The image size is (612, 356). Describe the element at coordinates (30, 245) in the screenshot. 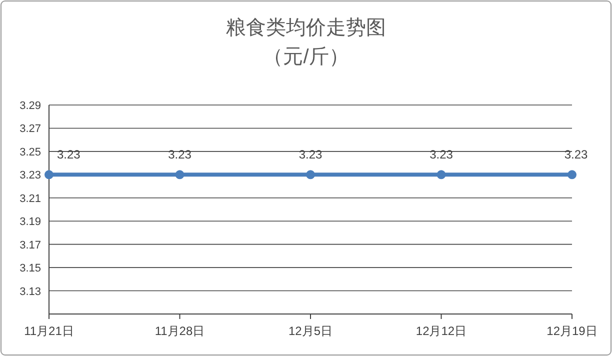

I see `y-tick-label: 3.17` at that location.